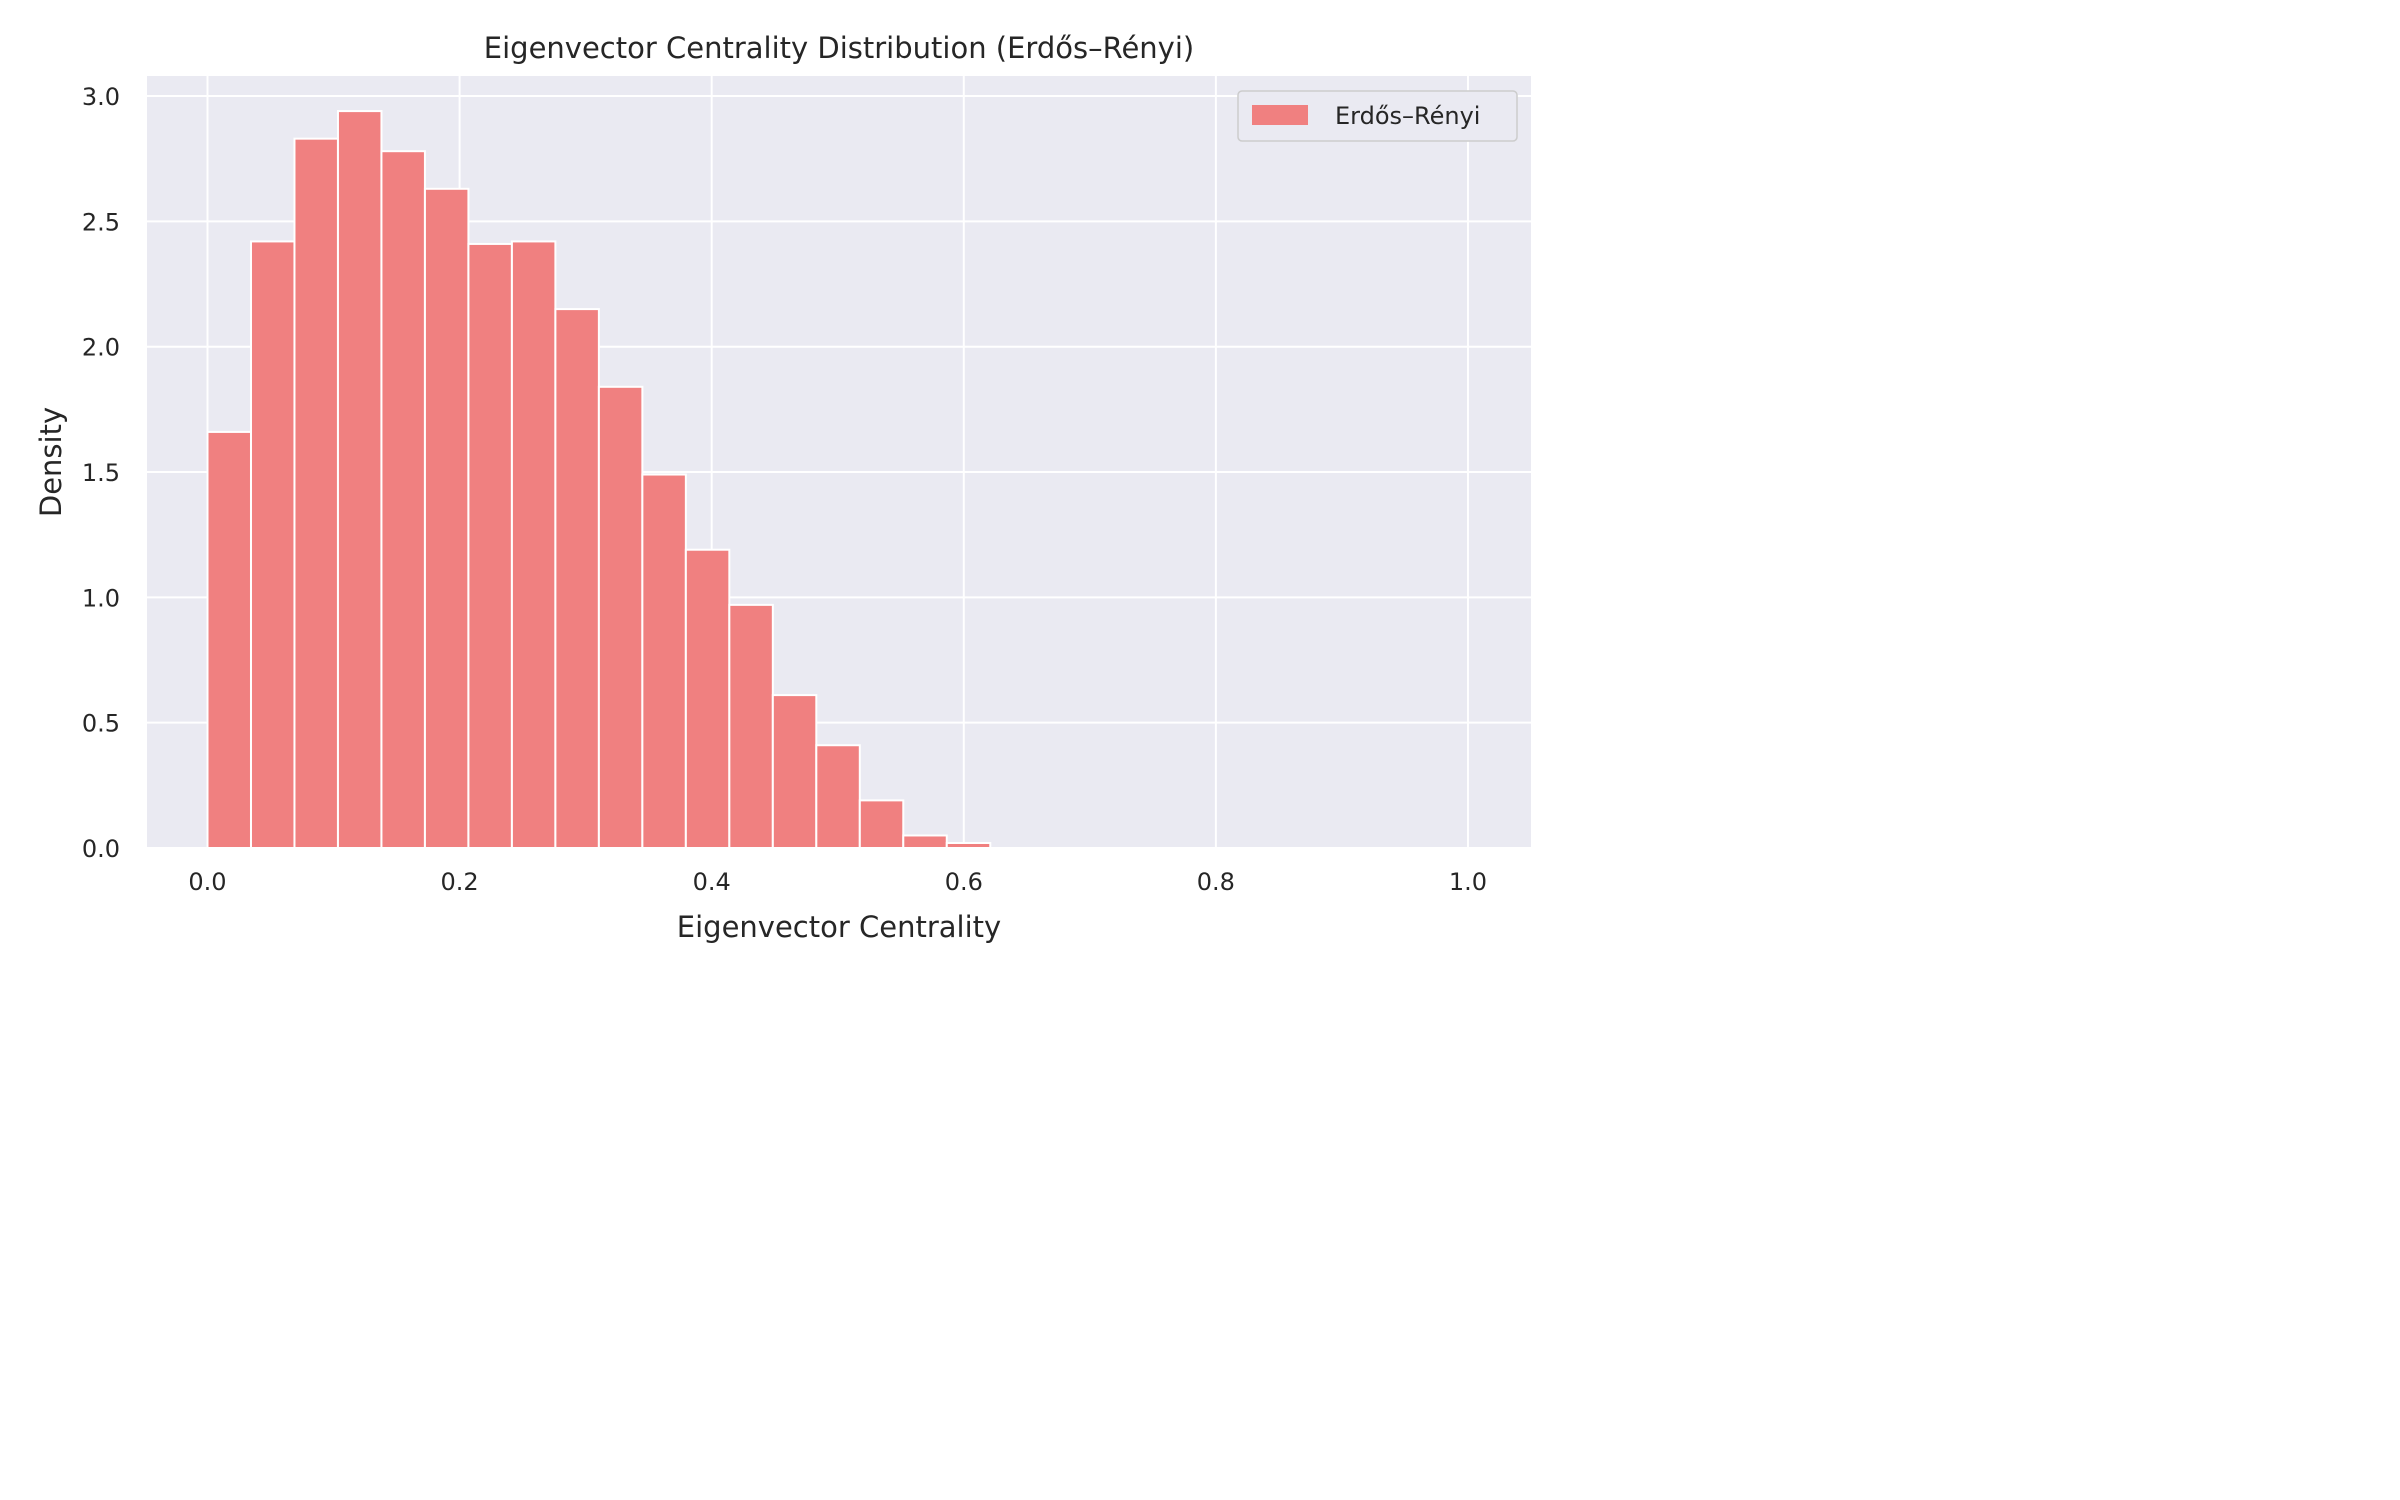 The image size is (2400, 1500). I want to click on legend: Erdős–Rényi, so click(1377, 116).